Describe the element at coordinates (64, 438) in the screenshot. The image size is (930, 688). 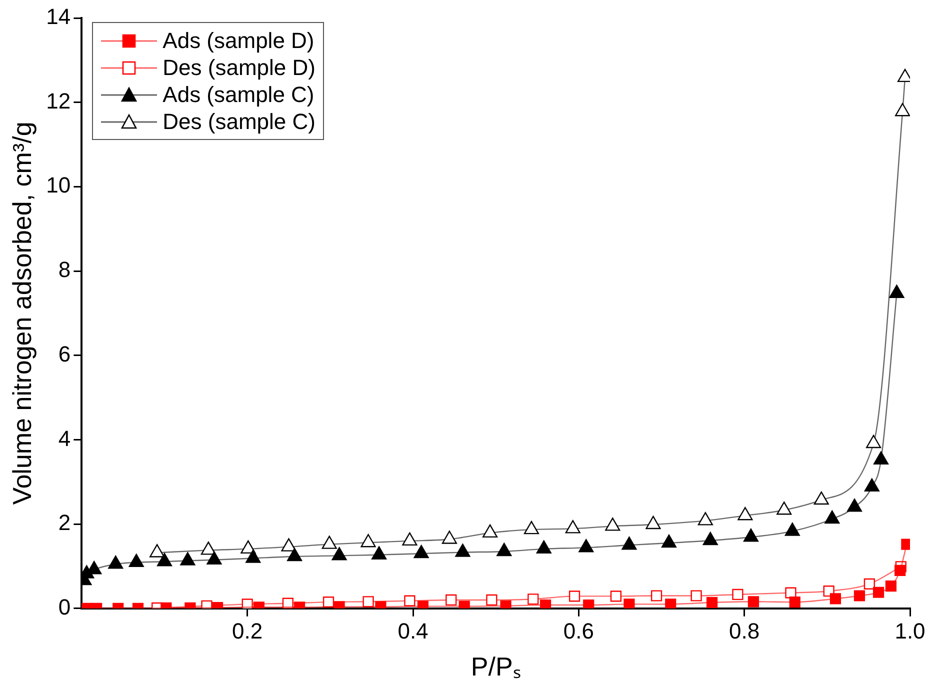
I see `y-tick-label: 4` at that location.